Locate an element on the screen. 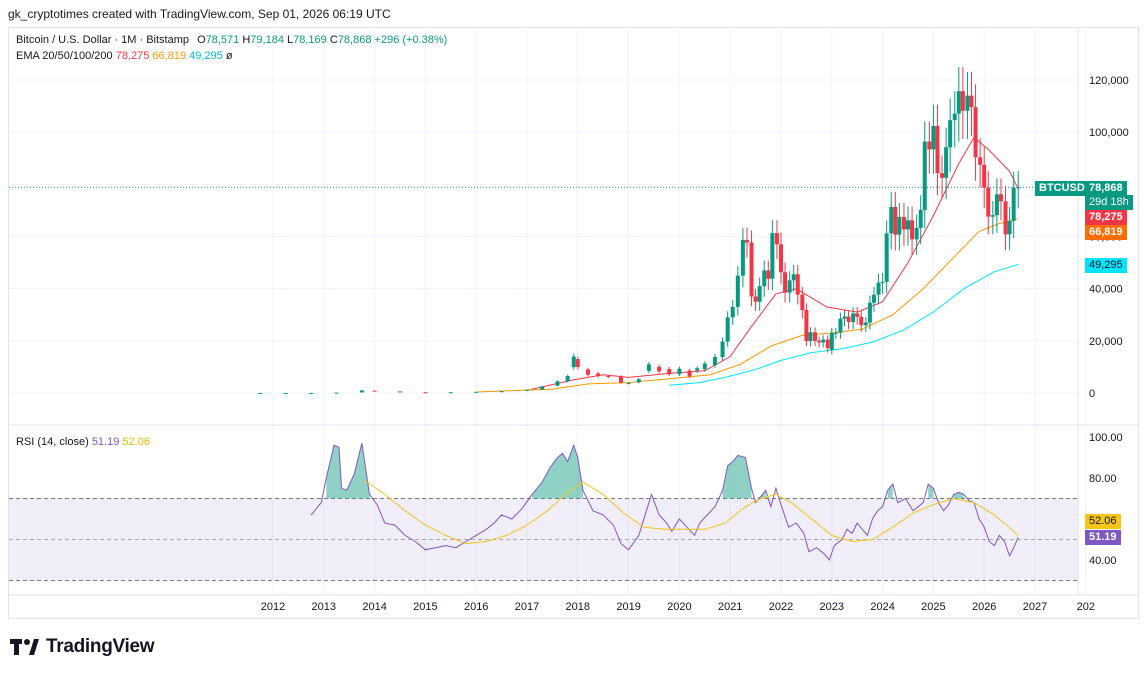 The image size is (1147, 675). low-label: L is located at coordinates (290, 40).